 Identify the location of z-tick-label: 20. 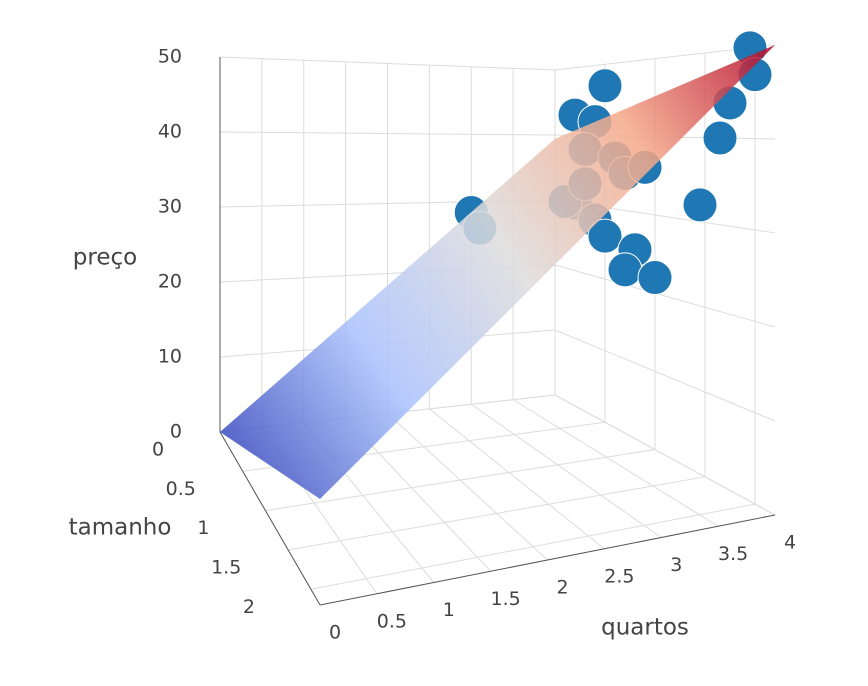
(170, 282).